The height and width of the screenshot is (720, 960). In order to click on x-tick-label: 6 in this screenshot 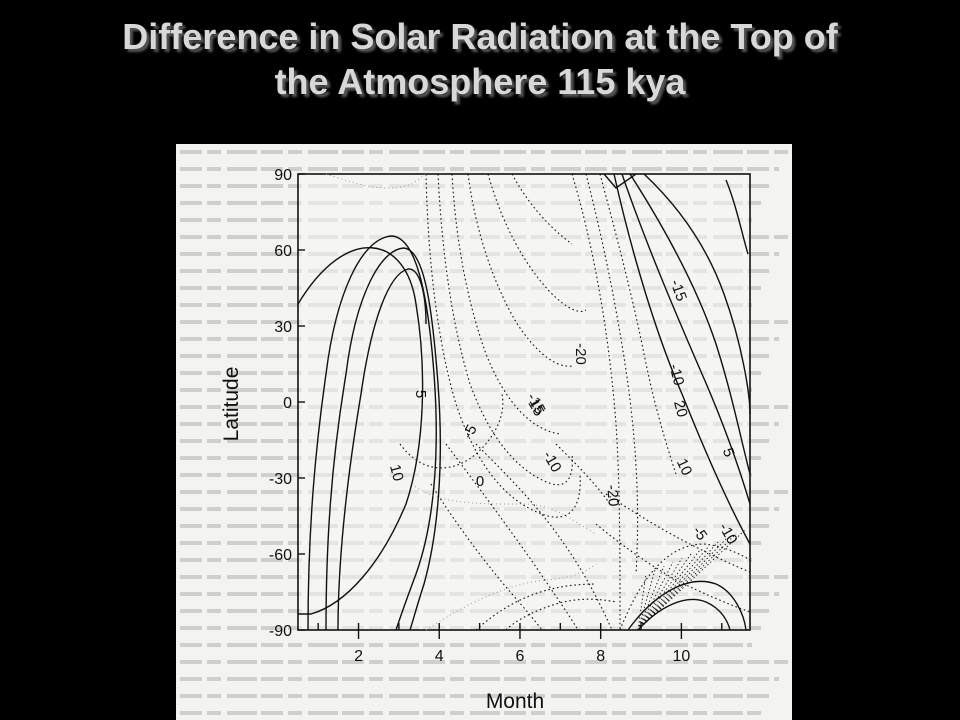, I will do `click(520, 656)`.